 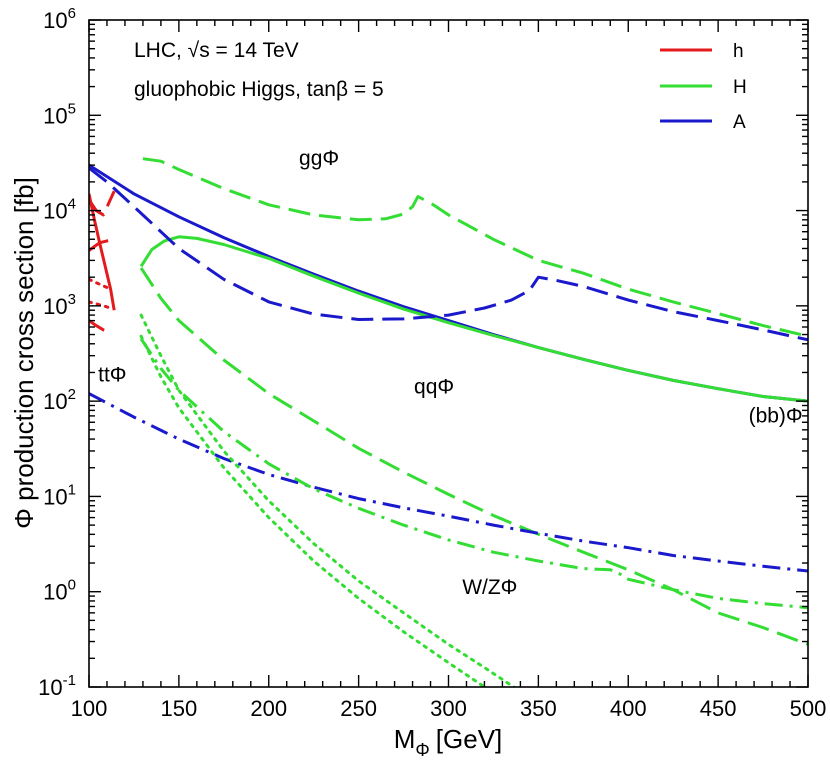 What do you see at coordinates (808, 708) in the screenshot?
I see `x-tick-label: 500` at bounding box center [808, 708].